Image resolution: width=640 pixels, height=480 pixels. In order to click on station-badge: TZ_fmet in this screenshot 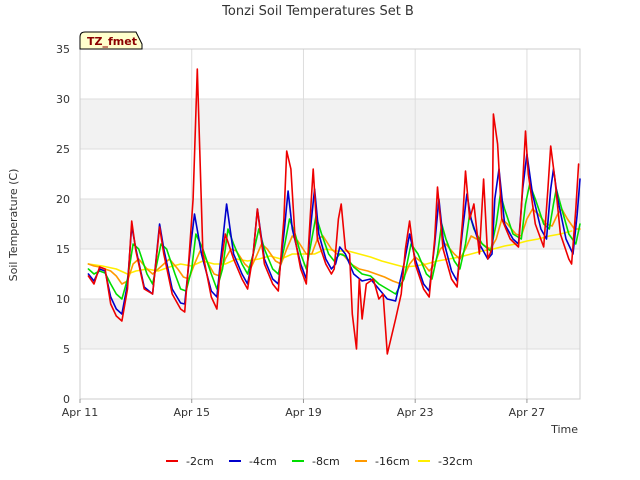, I will do `click(111, 40)`.